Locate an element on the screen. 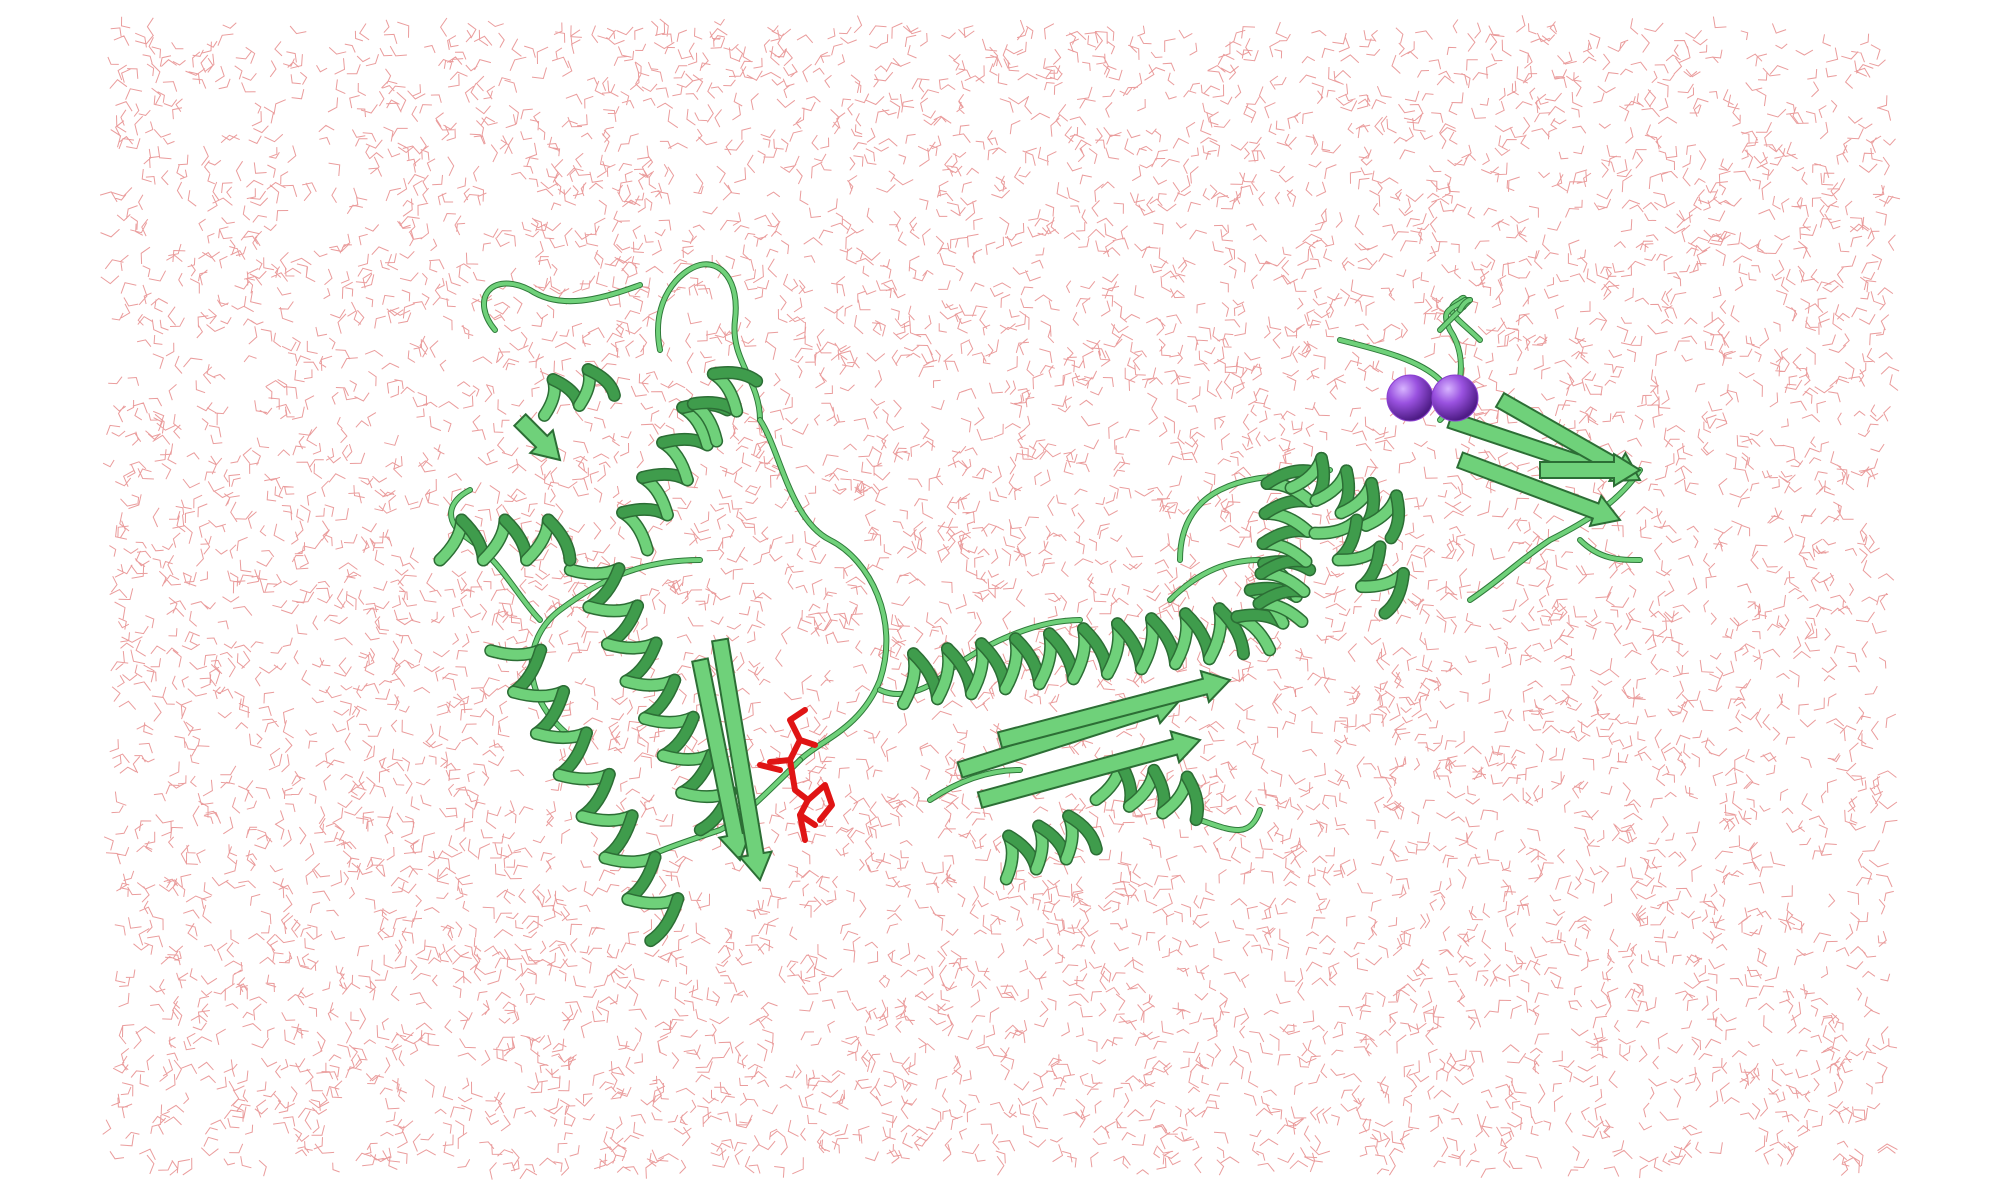  ligand-sticks is located at coordinates (796, 775).